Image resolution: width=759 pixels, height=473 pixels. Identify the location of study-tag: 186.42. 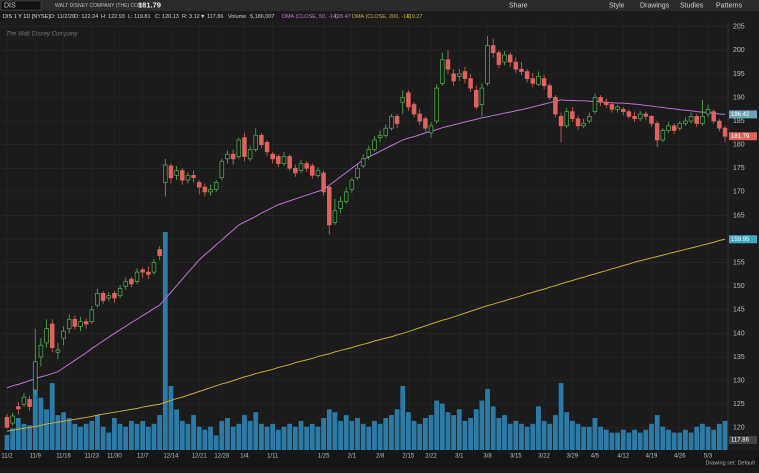
(740, 115).